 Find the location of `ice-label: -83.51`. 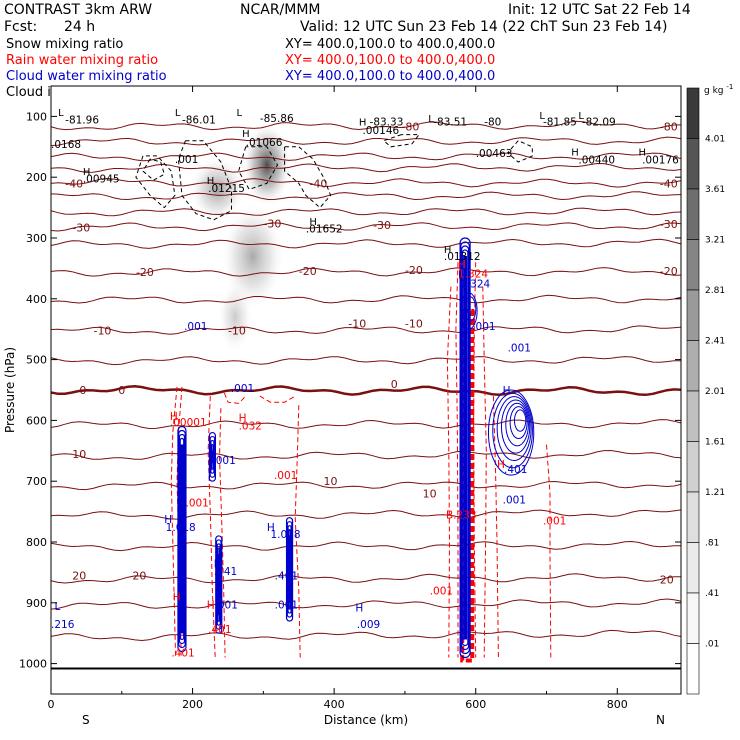

ice-label: -83.51 is located at coordinates (450, 122).